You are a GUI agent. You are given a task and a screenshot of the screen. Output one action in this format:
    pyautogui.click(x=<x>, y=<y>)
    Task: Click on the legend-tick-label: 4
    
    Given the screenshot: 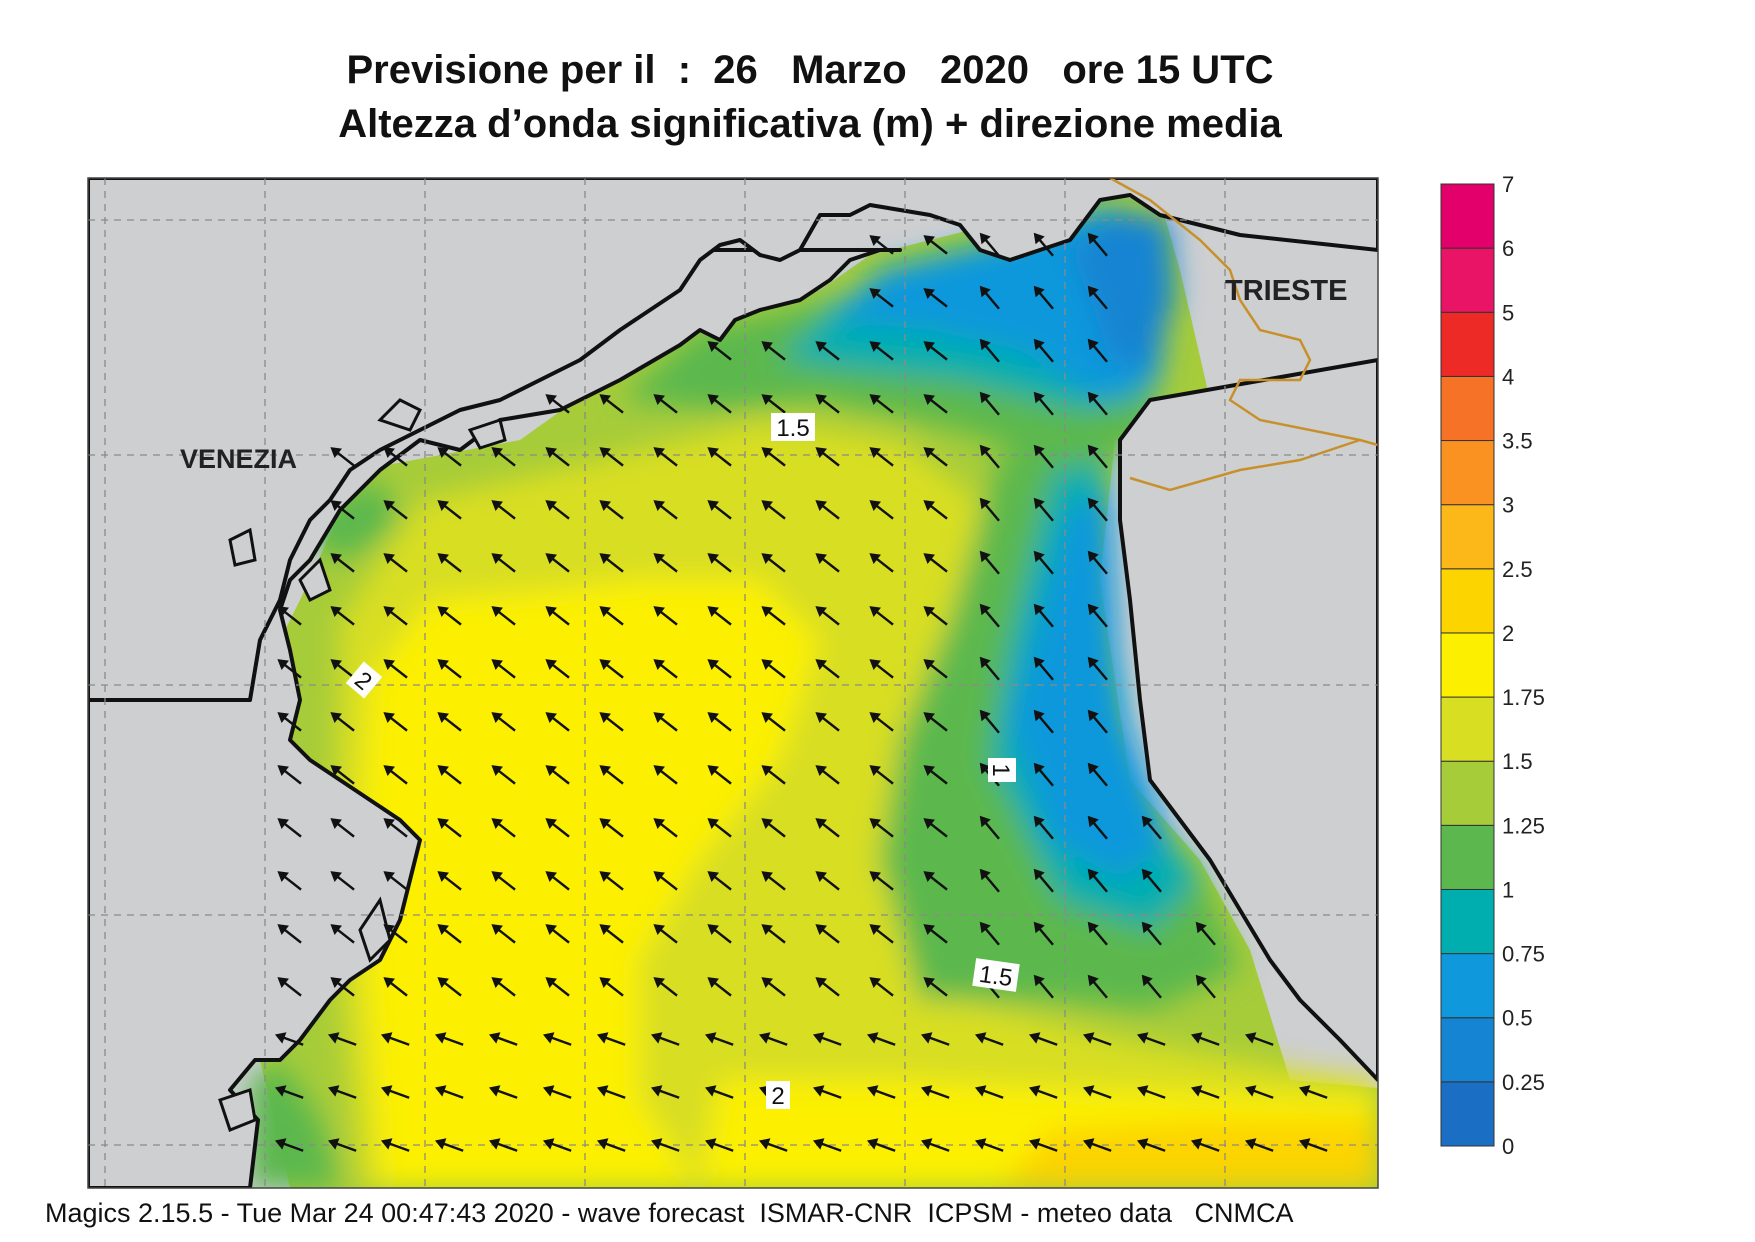 What is the action you would take?
    pyautogui.click(x=1508, y=376)
    